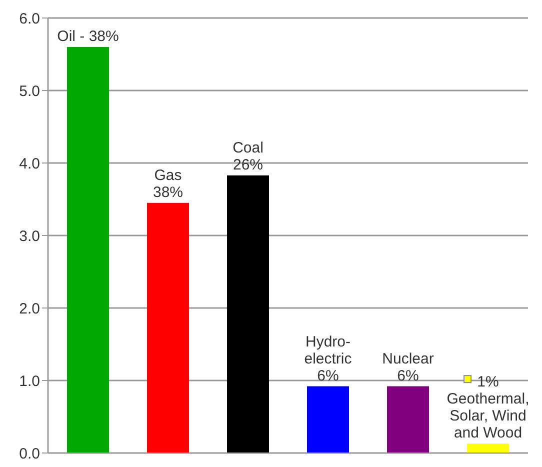  I want to click on x-tick-label: Coal 26%, so click(248, 156).